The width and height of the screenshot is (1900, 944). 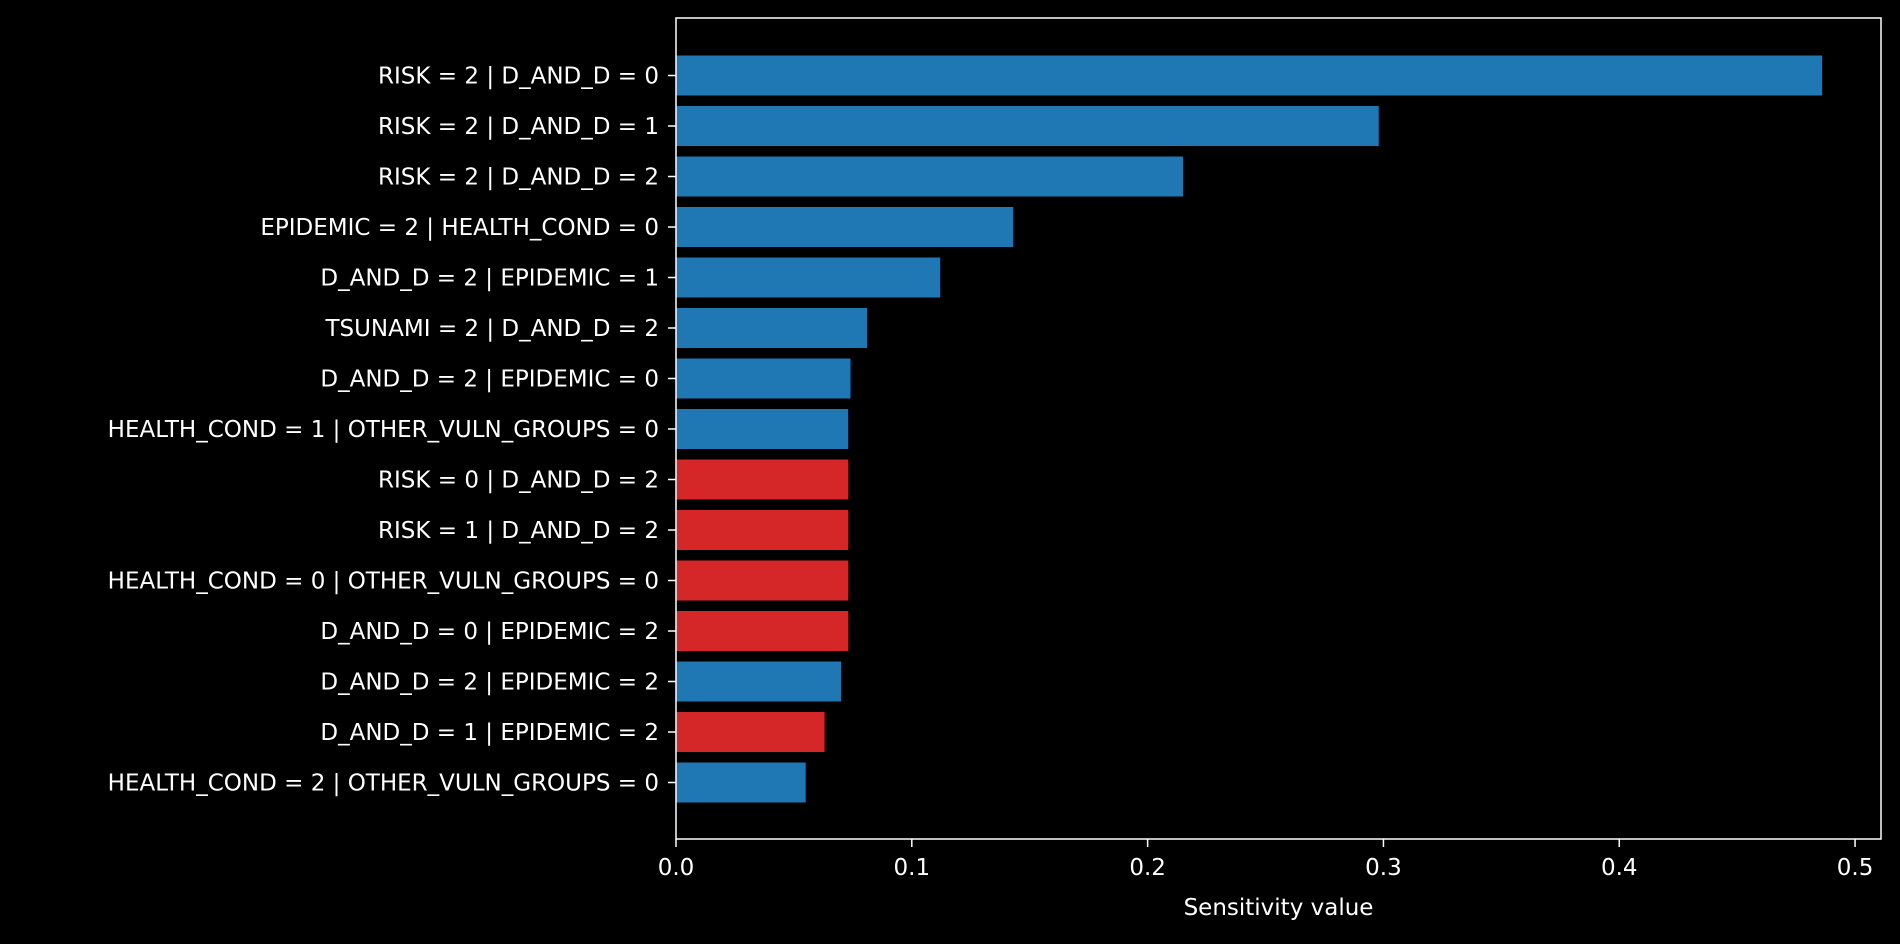 What do you see at coordinates (383, 784) in the screenshot?
I see `y-tick-label-14: HEALTH_COND = 2 | OTHER_VULN_GROUPS = 0` at bounding box center [383, 784].